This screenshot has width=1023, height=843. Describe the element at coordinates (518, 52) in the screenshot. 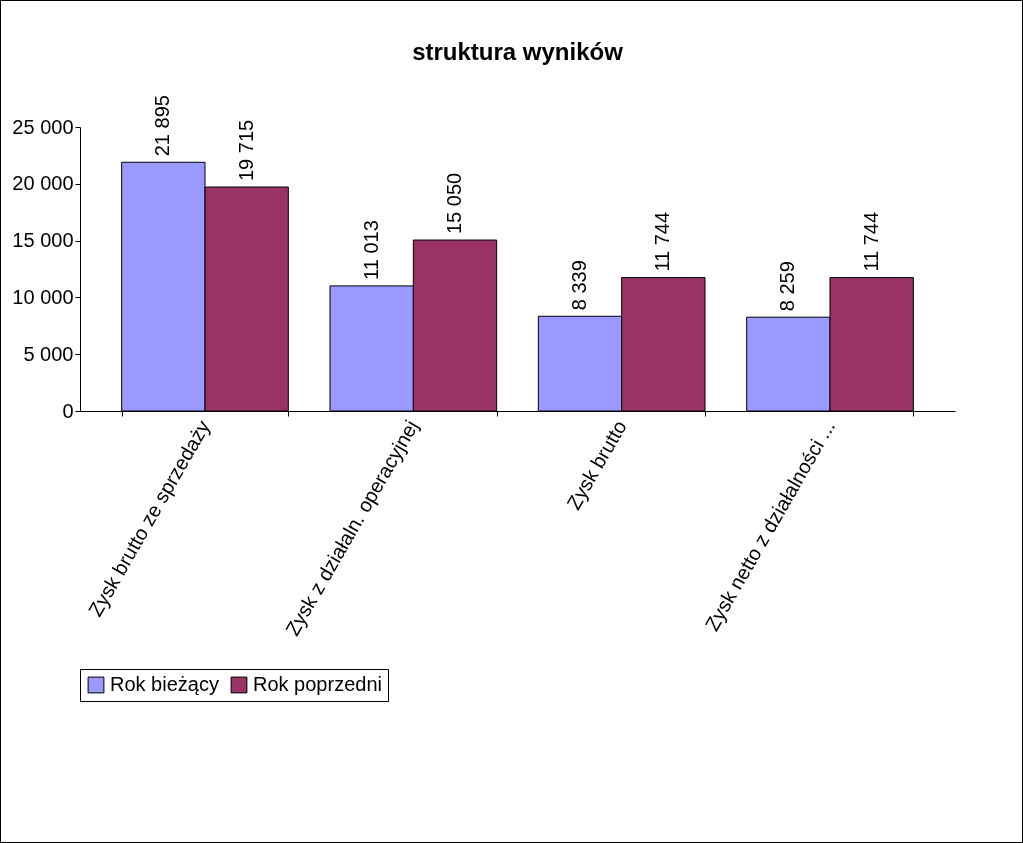

I see `chart-title: struktura wyników` at that location.